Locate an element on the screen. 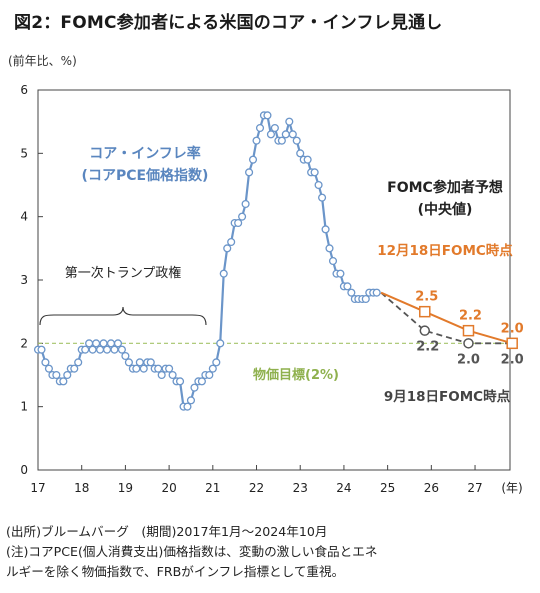  x-tick-label: 21 is located at coordinates (212, 488).